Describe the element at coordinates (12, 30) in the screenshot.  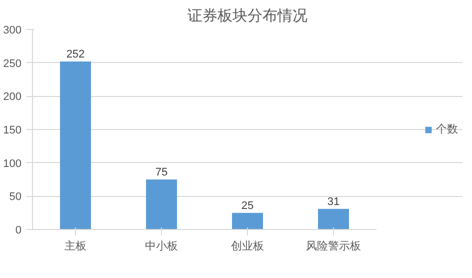
I see `y-tick-label: 300` at that location.